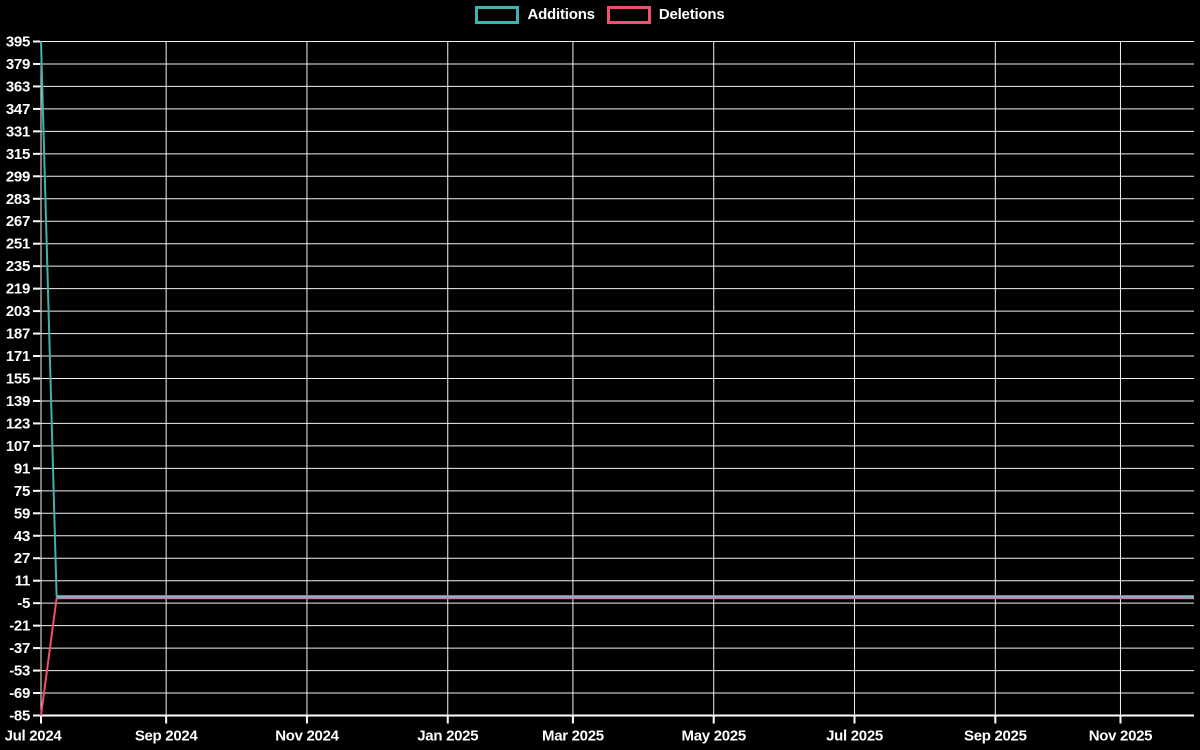 Image resolution: width=1200 pixels, height=750 pixels. Describe the element at coordinates (628, 15) in the screenshot. I see `deletions-swatch-icon` at that location.